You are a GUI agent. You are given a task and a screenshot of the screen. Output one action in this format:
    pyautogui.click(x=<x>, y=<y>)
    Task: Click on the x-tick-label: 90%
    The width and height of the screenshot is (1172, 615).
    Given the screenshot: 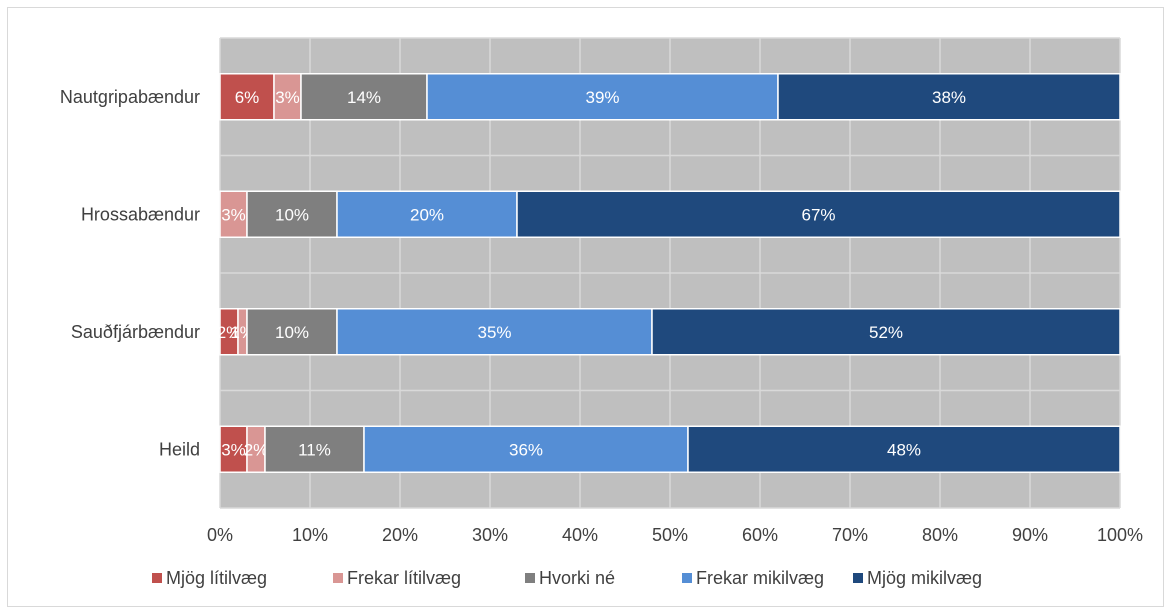 What is the action you would take?
    pyautogui.click(x=1030, y=535)
    